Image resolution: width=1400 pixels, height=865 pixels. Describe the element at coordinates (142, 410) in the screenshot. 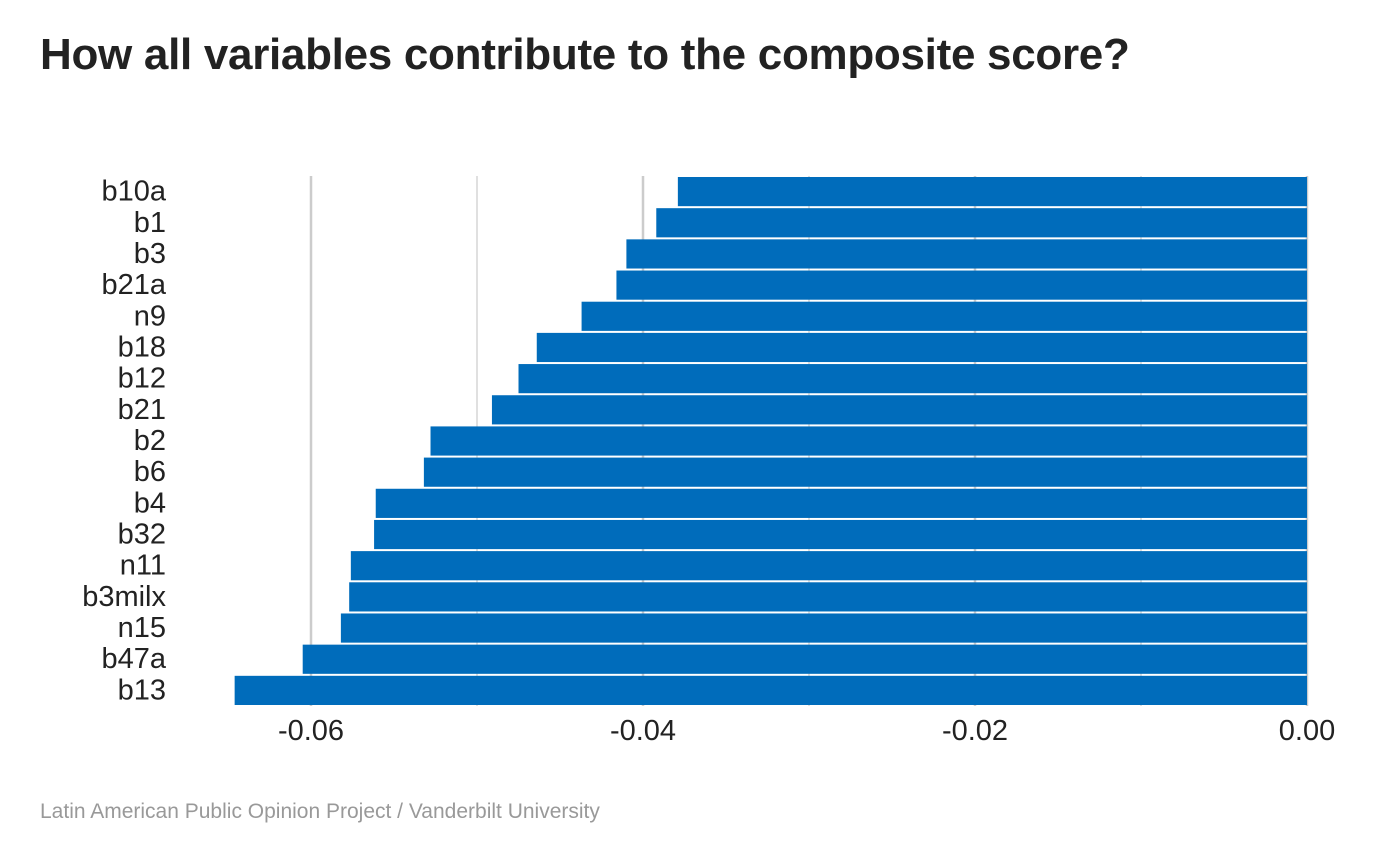

I see `category-label-b21: b21` at that location.